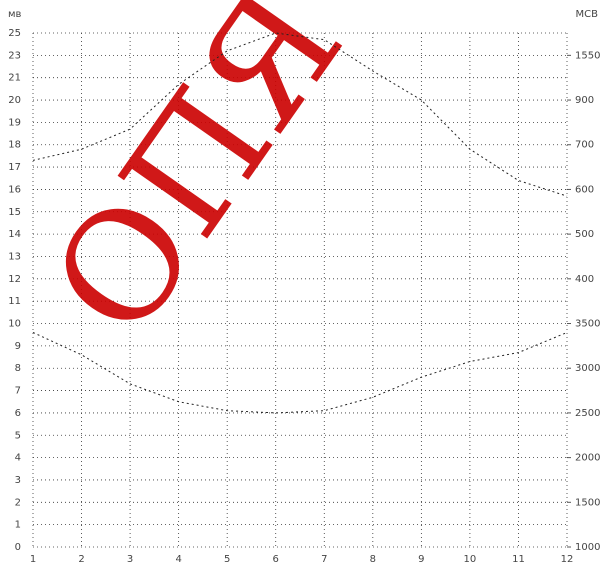 The height and width of the screenshot is (565, 605). Describe the element at coordinates (14, 145) in the screenshot. I see `y-tick-label: 18` at that location.